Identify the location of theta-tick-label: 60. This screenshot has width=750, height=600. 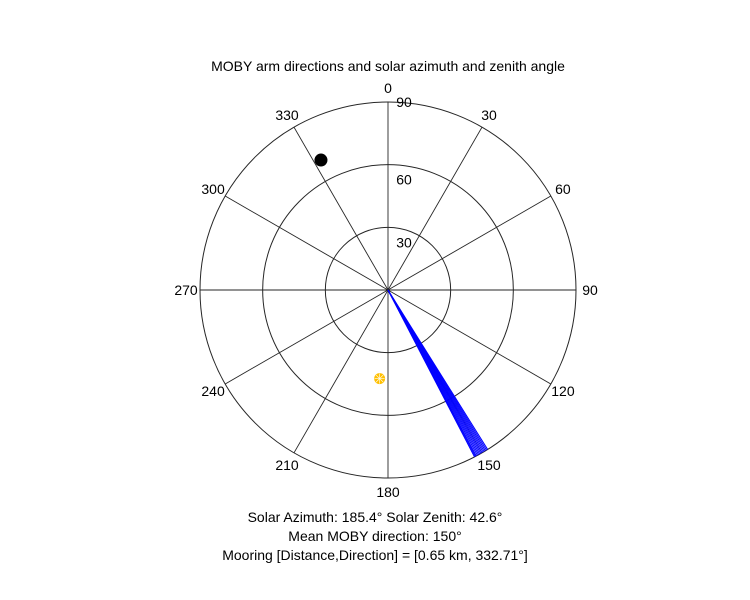
(563, 189).